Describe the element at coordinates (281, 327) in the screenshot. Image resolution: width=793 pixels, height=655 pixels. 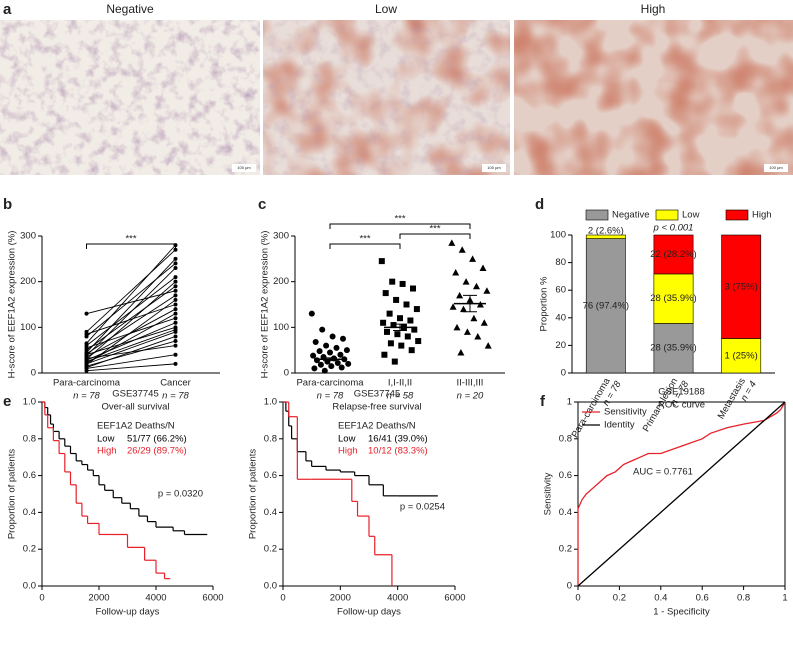
I see `y-tick-label: 100` at that location.